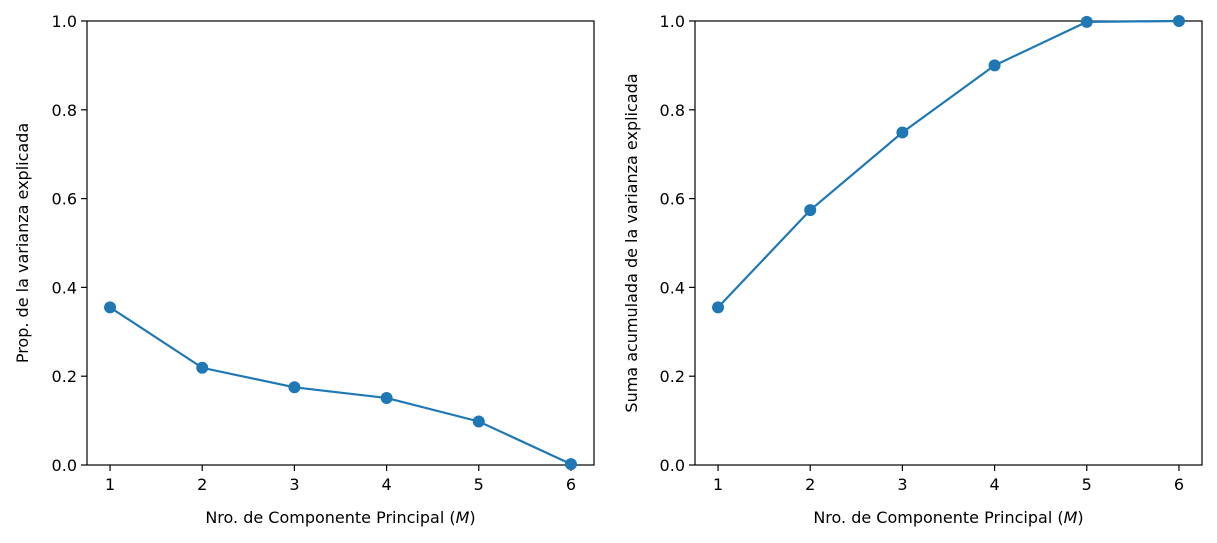  Describe the element at coordinates (22, 243) in the screenshot. I see `y-axis-label: Prop. de la varianza explicada` at that location.